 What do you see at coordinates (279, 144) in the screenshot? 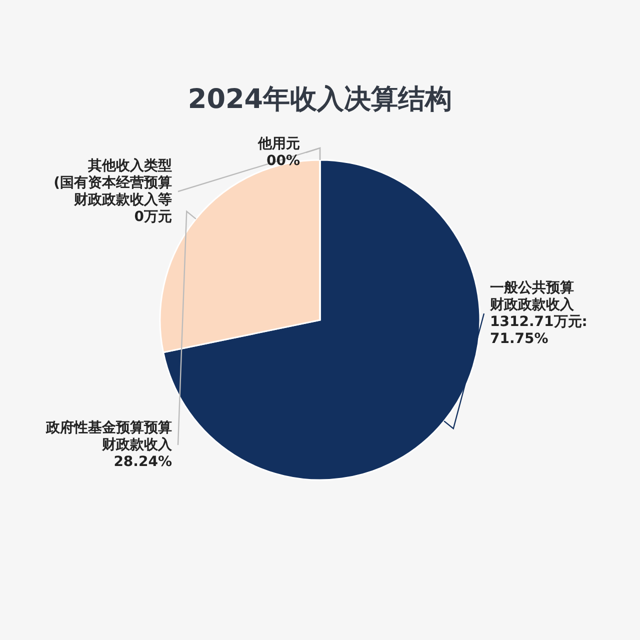
I see `category-label: 他用元` at bounding box center [279, 144].